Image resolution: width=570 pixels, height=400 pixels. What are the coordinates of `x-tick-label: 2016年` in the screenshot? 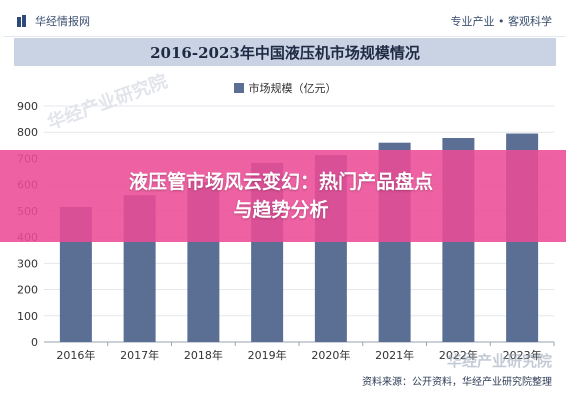 It's located at (75, 355).